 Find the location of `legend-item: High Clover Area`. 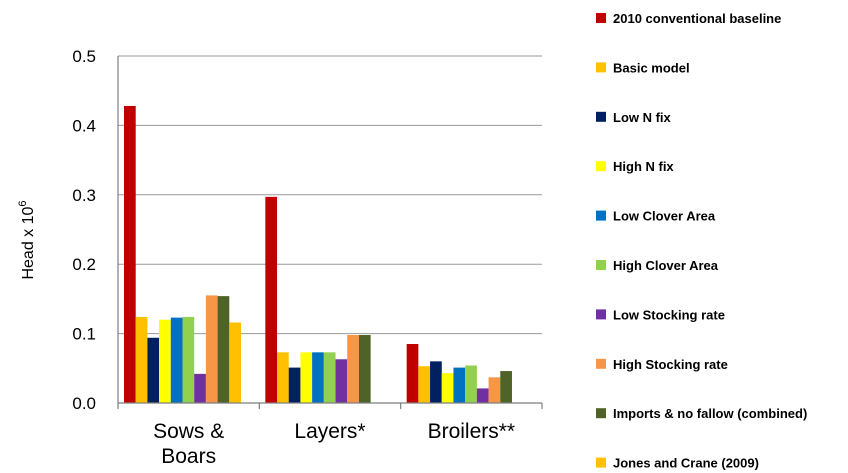

legend-item: High Clover Area is located at coordinates (657, 265).